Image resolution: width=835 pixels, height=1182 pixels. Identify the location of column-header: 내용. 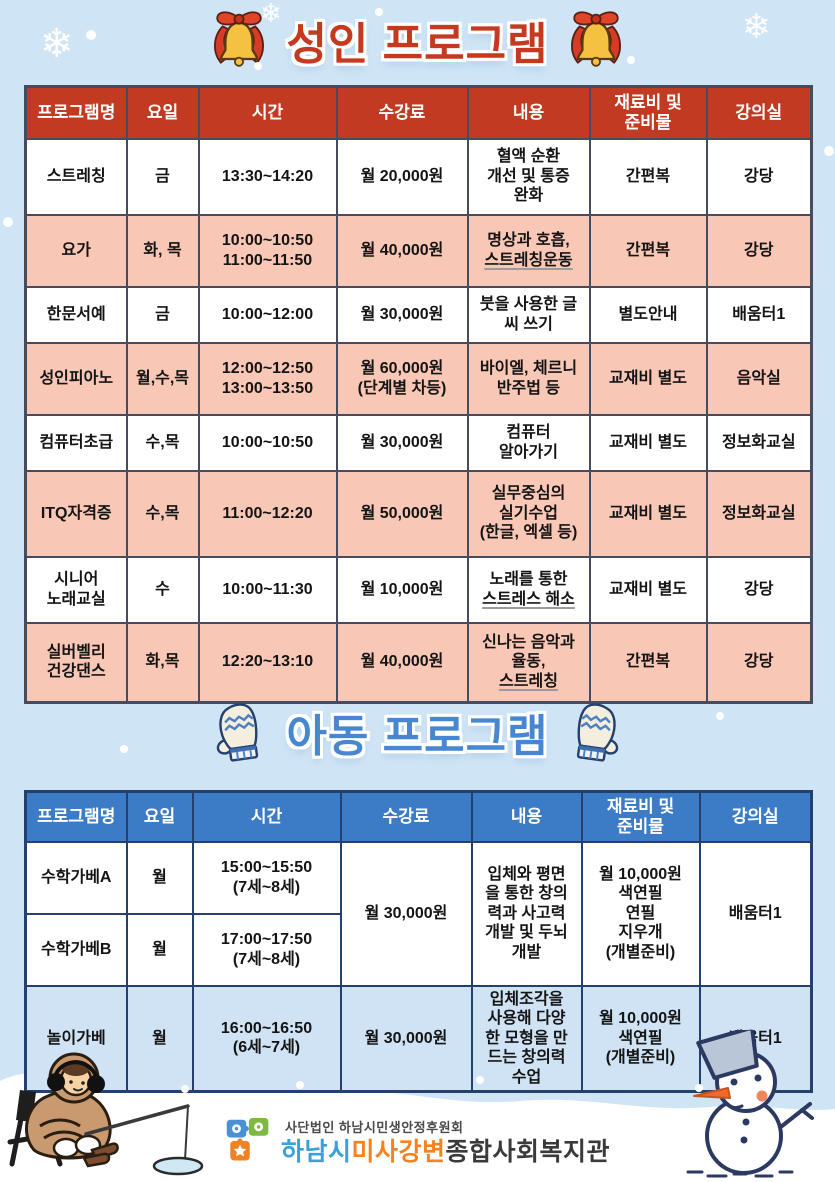
(526, 816).